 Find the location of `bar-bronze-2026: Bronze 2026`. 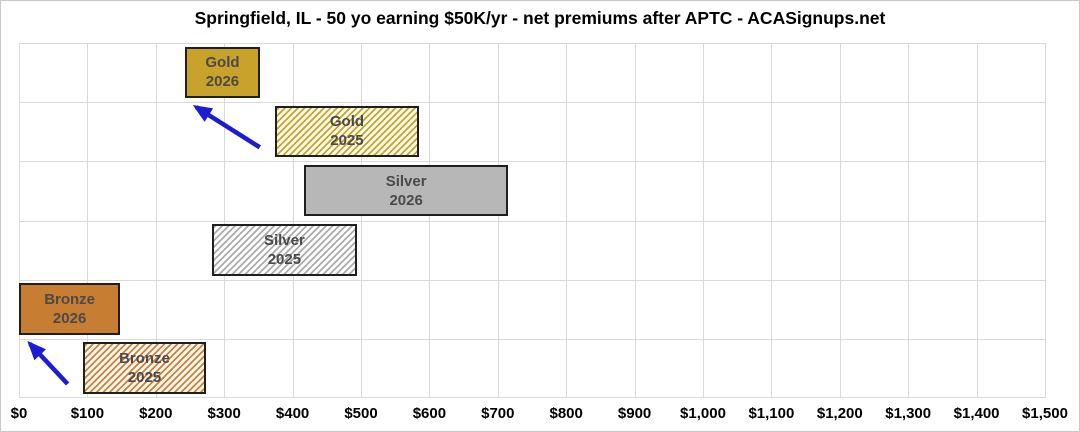

bar-bronze-2026: Bronze 2026 is located at coordinates (70, 309).